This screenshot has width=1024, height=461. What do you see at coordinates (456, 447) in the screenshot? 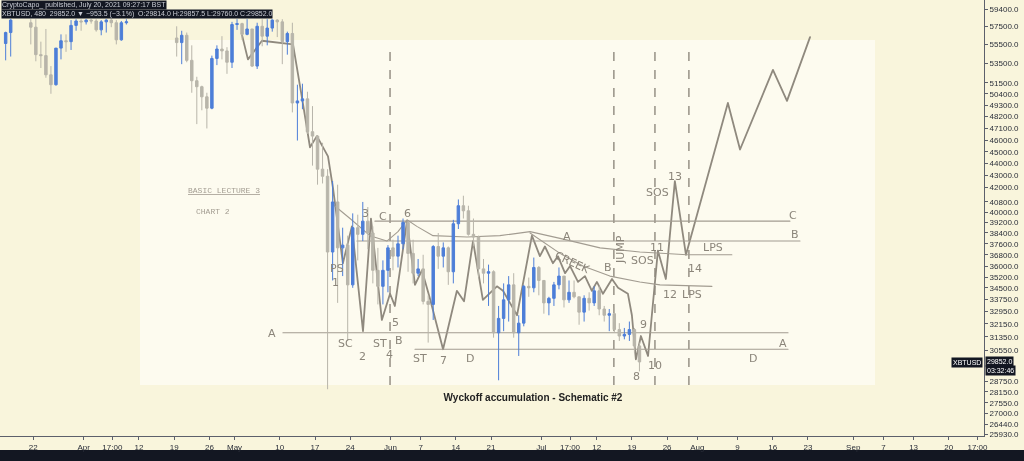
I see `x-tick-label: 14` at bounding box center [456, 447].